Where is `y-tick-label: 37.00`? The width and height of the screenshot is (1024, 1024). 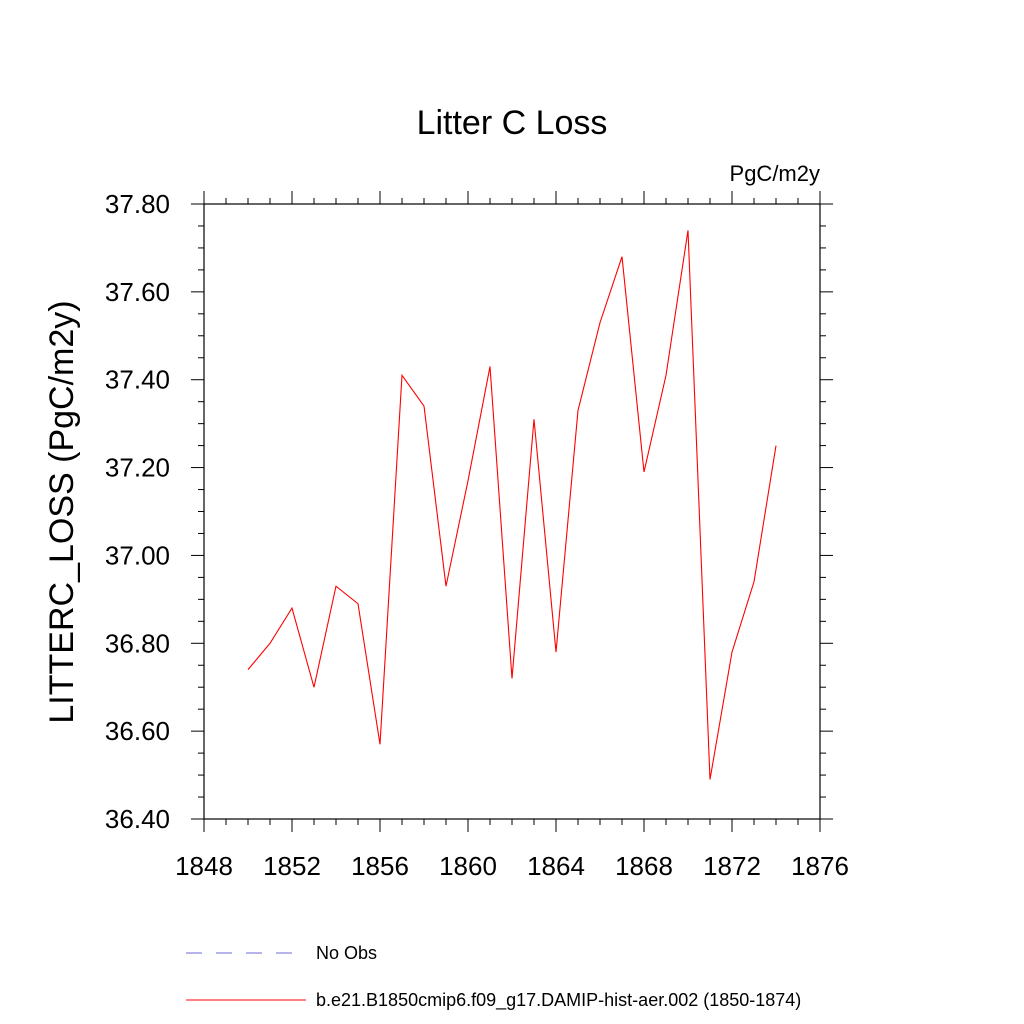 y-tick-label: 37.00 is located at coordinates (137, 555).